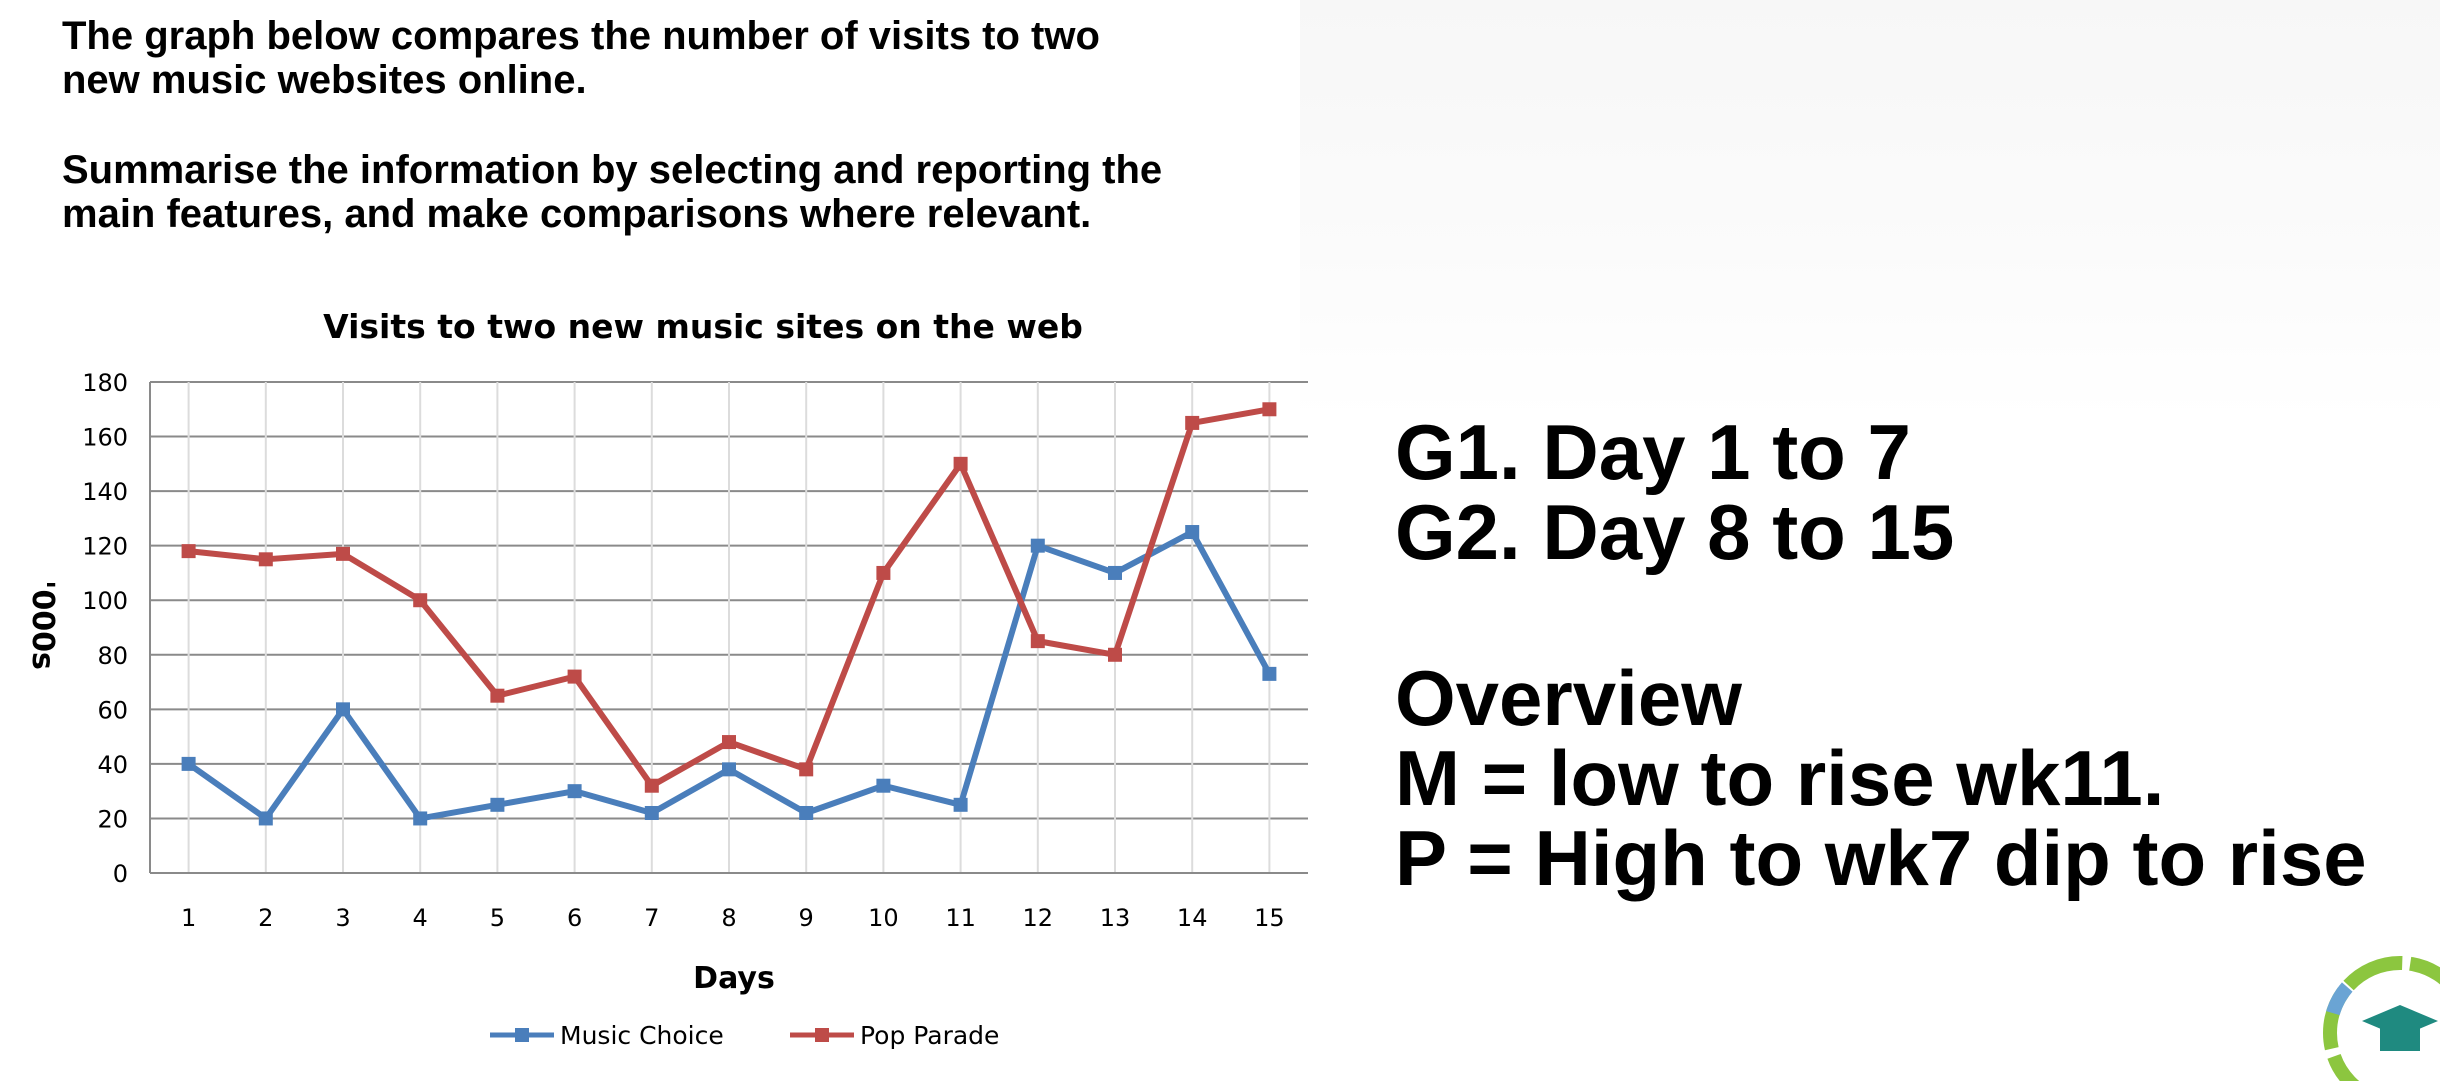 Image resolution: width=2440 pixels, height=1081 pixels. Describe the element at coordinates (1192, 918) in the screenshot. I see `x-tick-label: 14` at that location.